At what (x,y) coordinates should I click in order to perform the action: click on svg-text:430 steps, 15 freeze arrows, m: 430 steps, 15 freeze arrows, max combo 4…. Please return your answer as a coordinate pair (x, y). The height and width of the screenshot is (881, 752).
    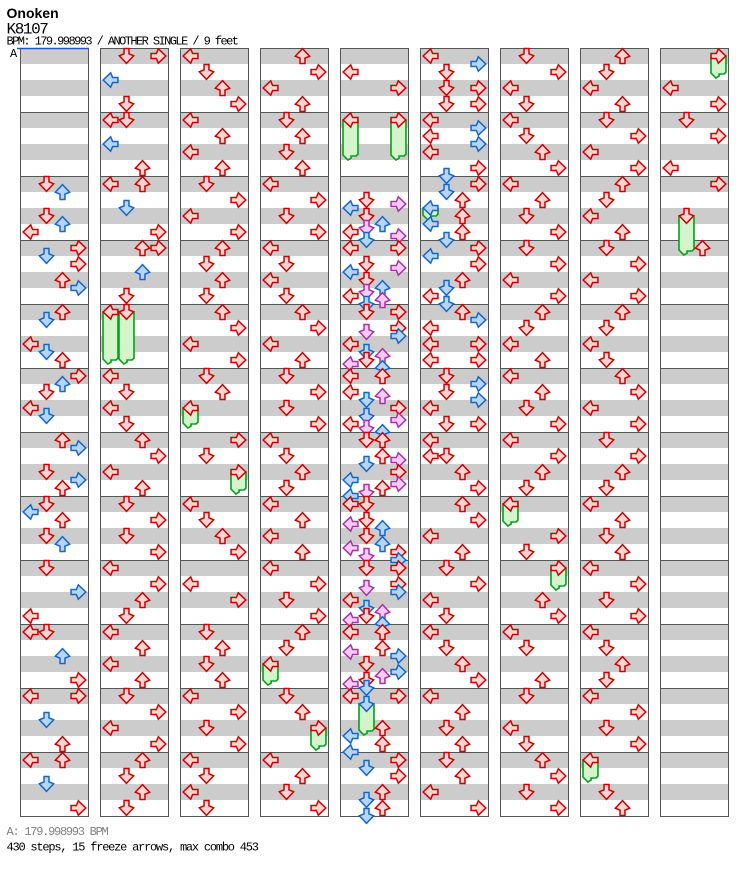
    Looking at the image, I should click on (133, 848).